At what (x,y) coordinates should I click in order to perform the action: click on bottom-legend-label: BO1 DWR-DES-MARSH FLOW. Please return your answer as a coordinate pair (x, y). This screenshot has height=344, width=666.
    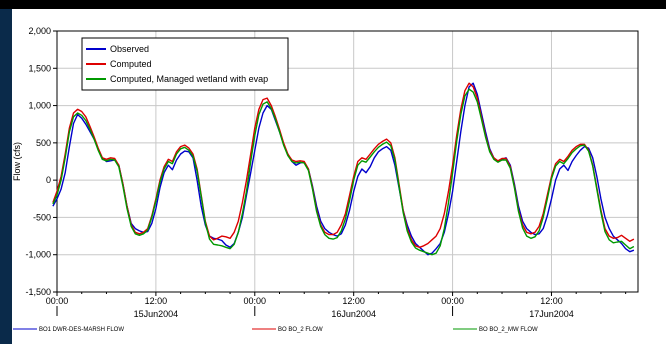
    Looking at the image, I should click on (81, 330).